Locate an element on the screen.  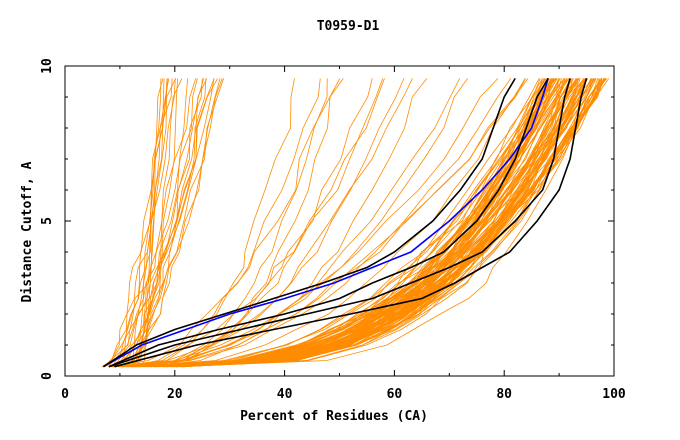
x-axis-label: Percent of Residues (CA) is located at coordinates (334, 416).